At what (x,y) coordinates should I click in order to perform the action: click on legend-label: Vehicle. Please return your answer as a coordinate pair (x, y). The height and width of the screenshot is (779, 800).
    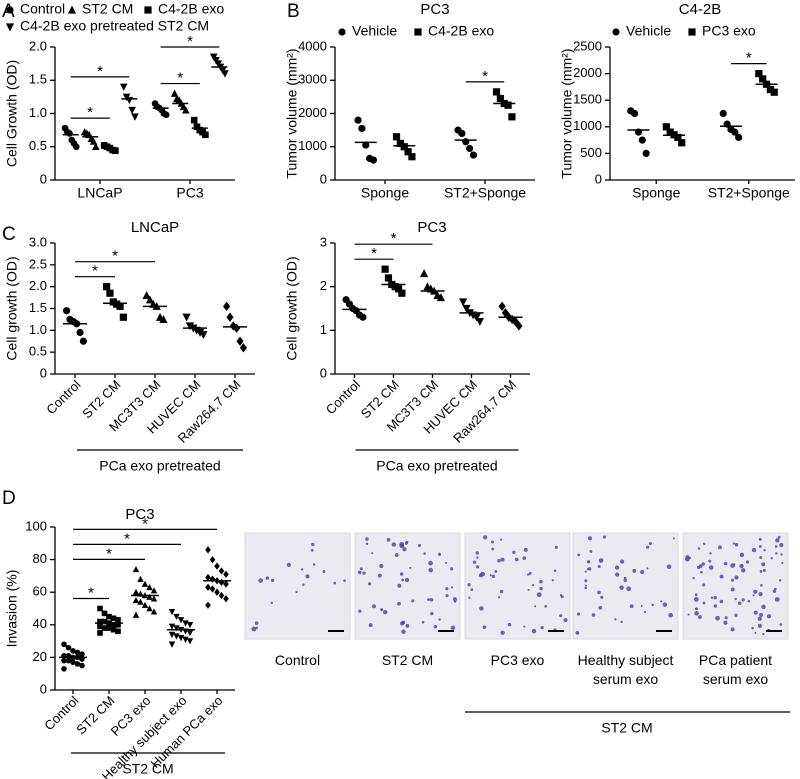
    Looking at the image, I should click on (648, 31).